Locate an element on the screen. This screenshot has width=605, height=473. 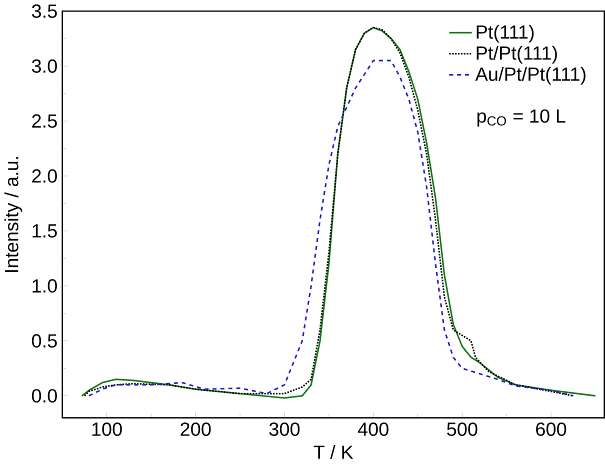
x-tick-label: 100 is located at coordinates (107, 429).